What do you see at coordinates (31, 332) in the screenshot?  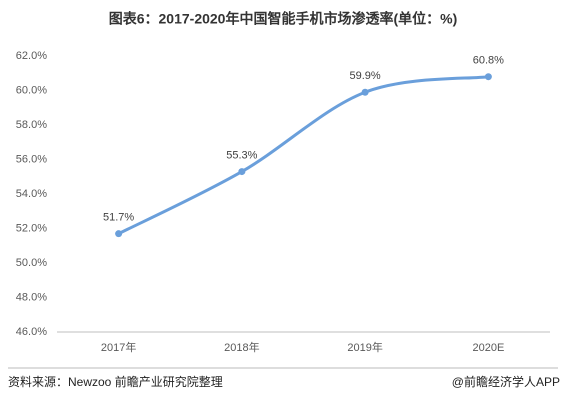 I see `y-tick-label: 46.0%` at bounding box center [31, 332].